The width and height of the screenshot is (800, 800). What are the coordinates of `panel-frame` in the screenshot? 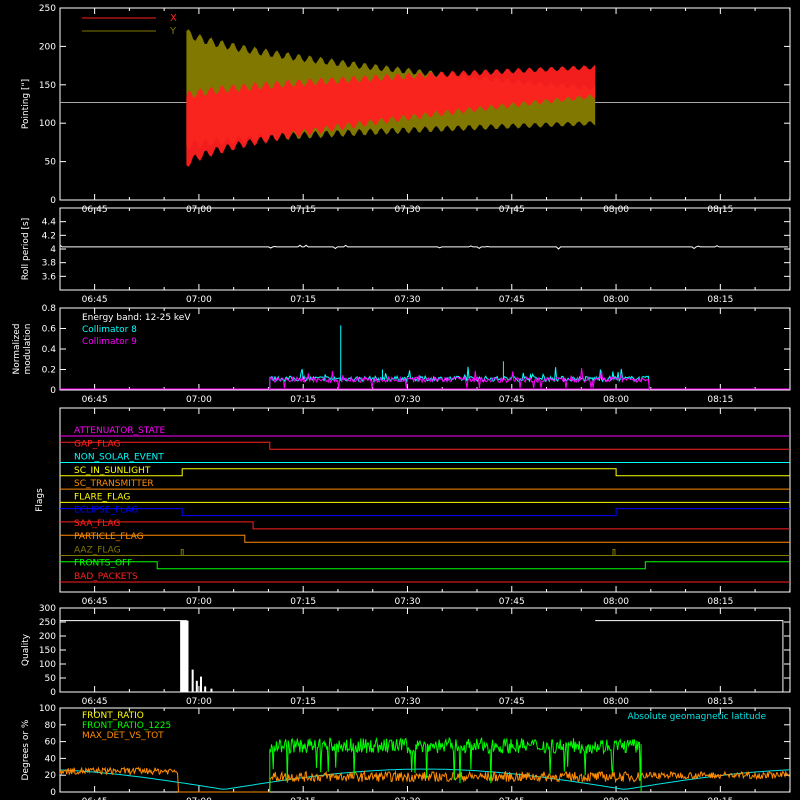 It's located at (425, 750).